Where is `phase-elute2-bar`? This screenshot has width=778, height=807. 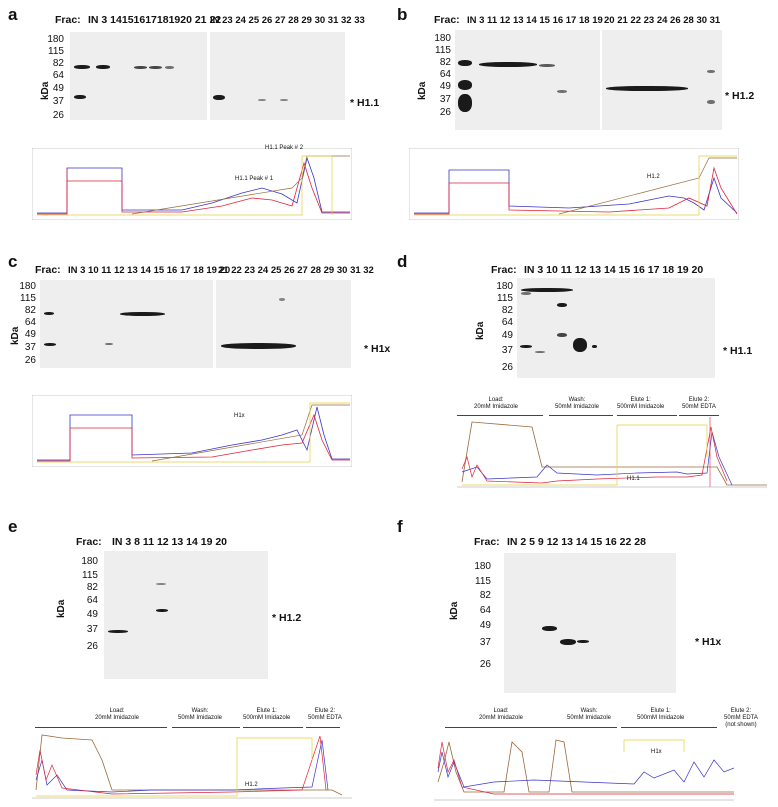
phase-elute2-bar is located at coordinates (323, 727).